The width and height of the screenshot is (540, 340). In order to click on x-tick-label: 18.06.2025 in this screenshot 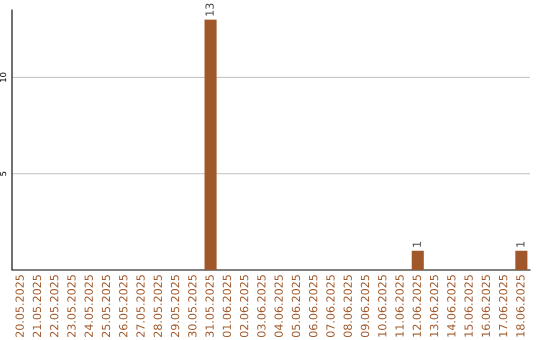, I will do `click(520, 306)`.